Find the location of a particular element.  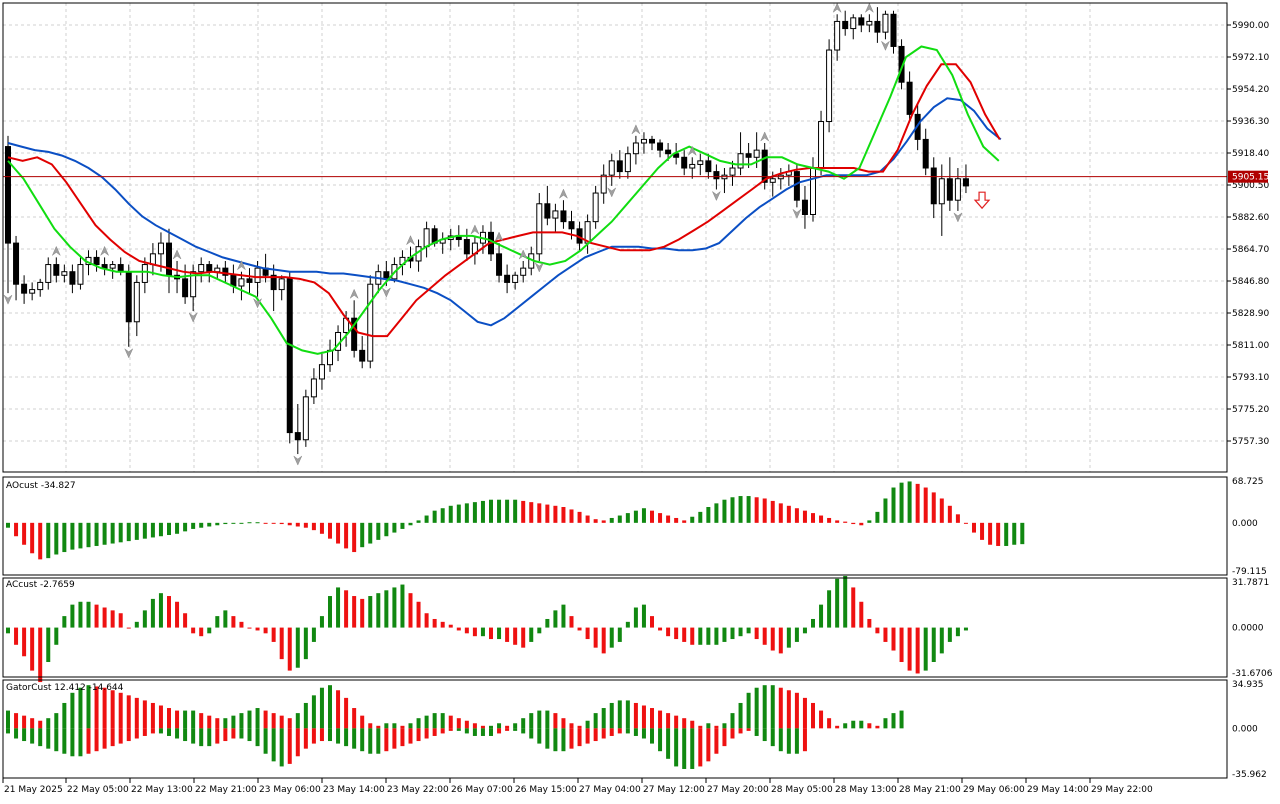

current-price-label: 5905.15 is located at coordinates (1250, 178).